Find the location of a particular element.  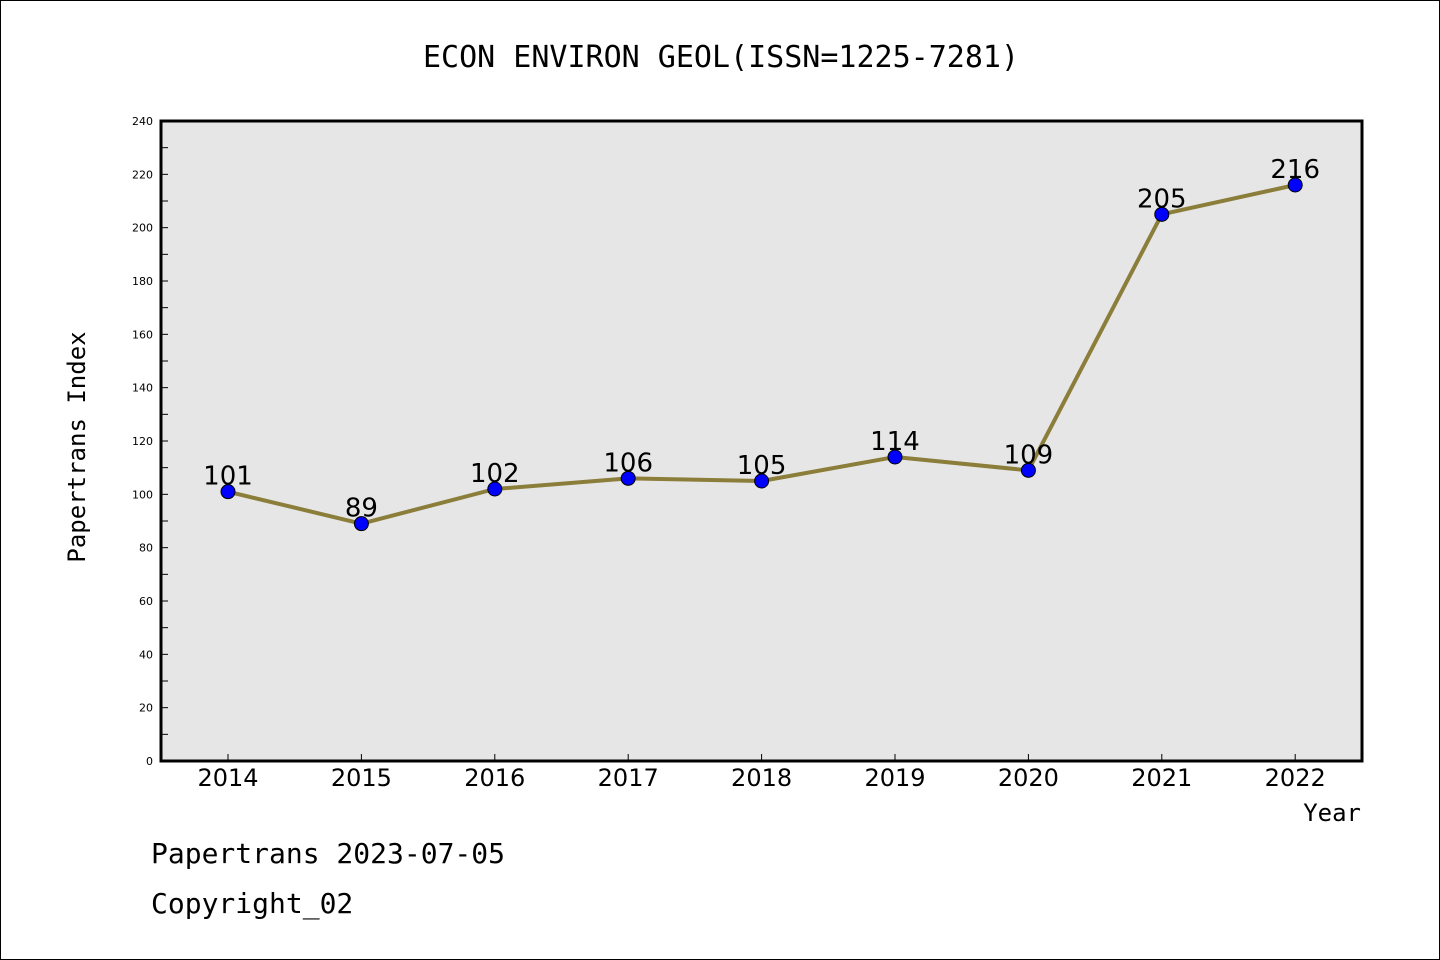

y-axis: 0 20 40 60 80 100 120 140 160 180 200 220 240 is located at coordinates (150, 441).